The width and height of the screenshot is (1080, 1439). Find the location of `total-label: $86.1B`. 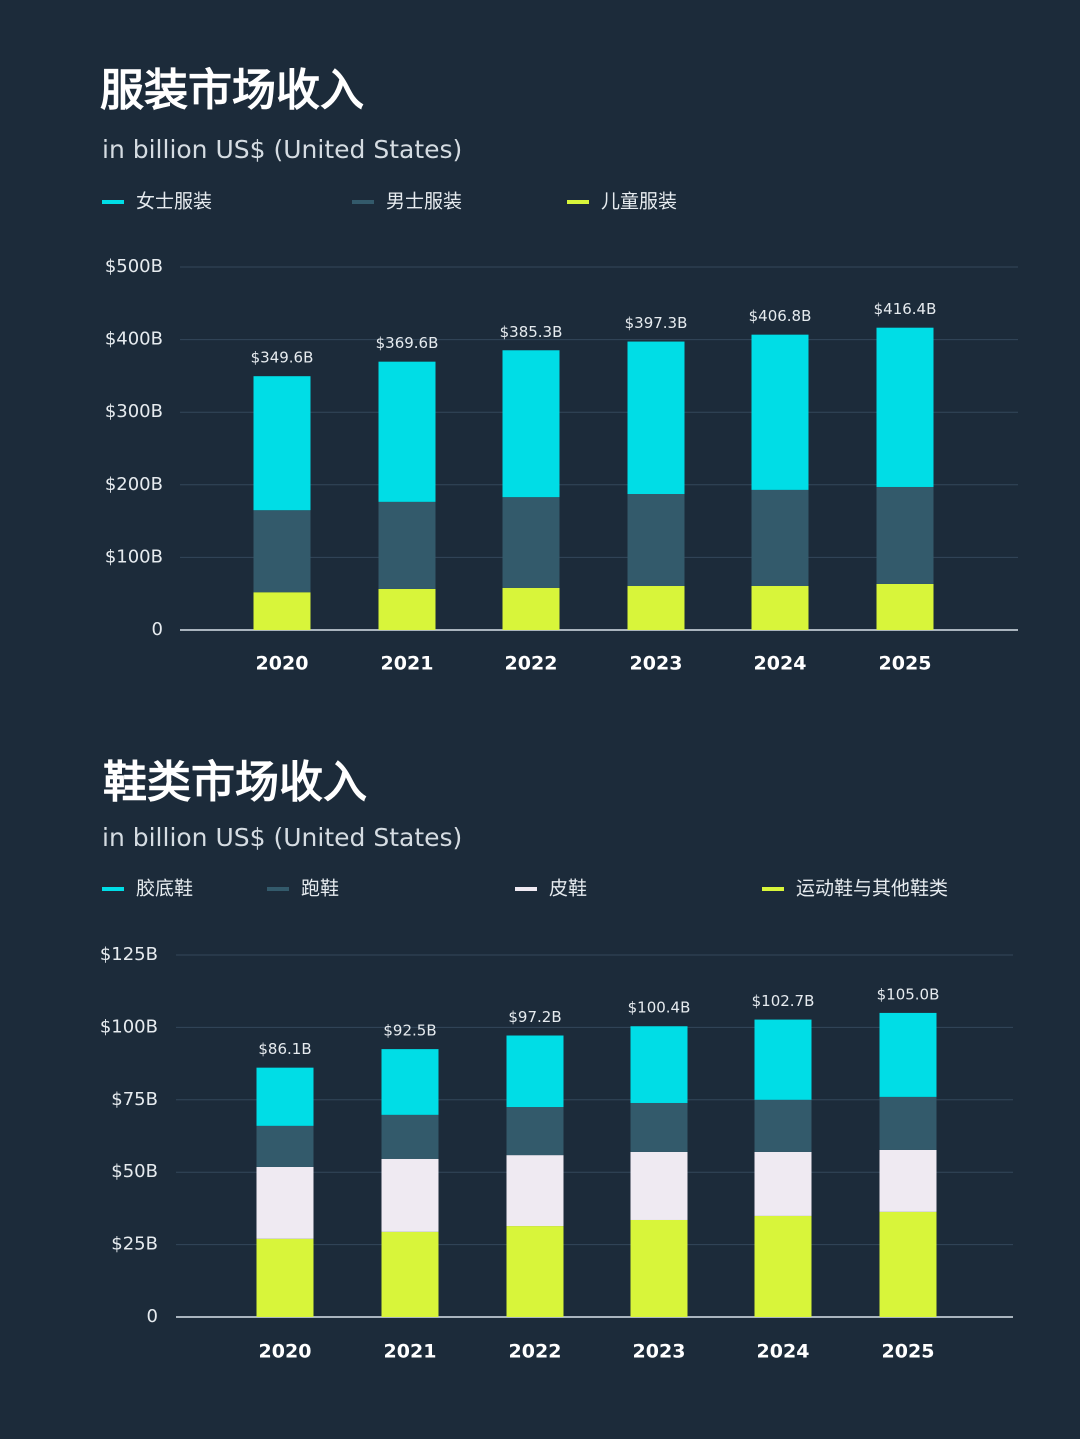

total-label: $86.1B is located at coordinates (284, 1049).